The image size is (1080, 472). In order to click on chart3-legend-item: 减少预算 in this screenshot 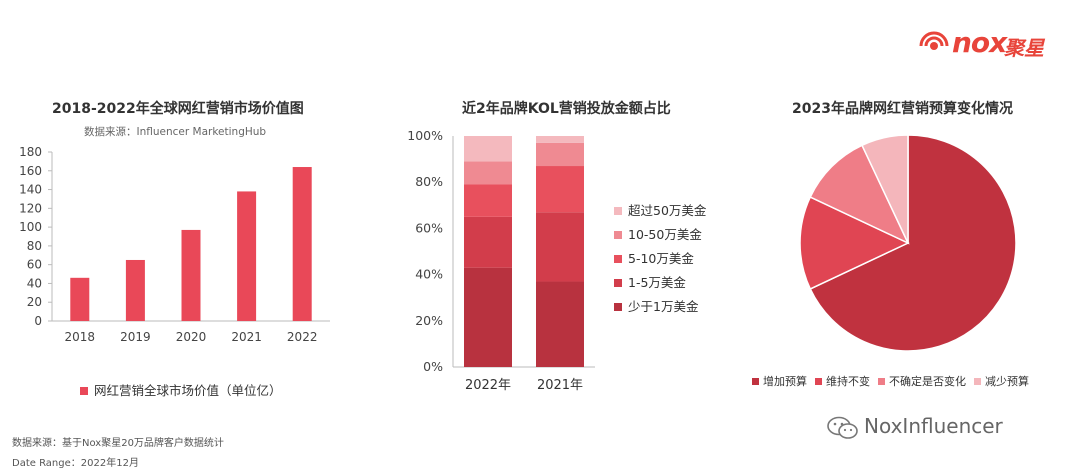, I will do `click(1001, 381)`.